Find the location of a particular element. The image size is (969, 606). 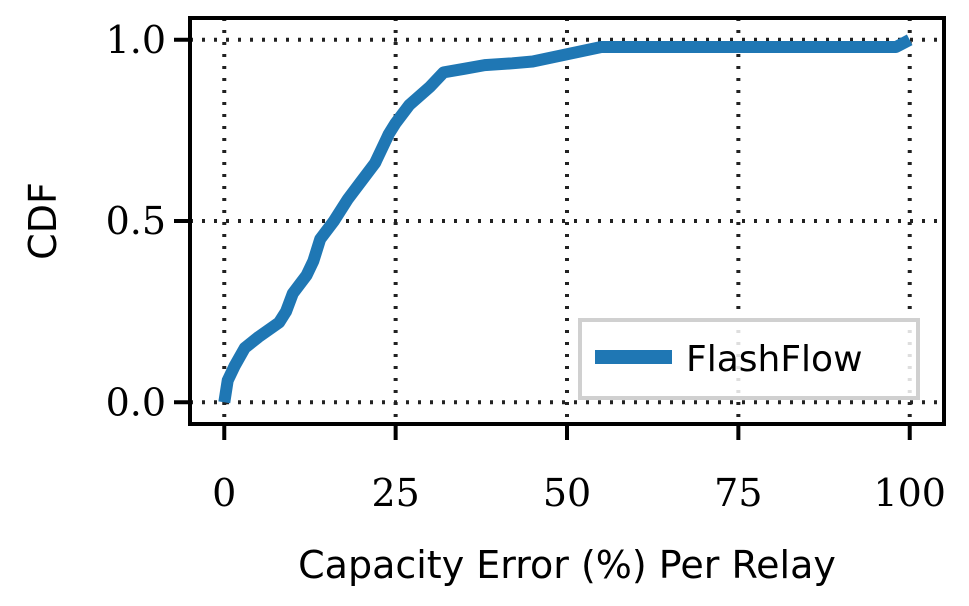

y-tick-label-1: 0.5 is located at coordinates (136, 221).